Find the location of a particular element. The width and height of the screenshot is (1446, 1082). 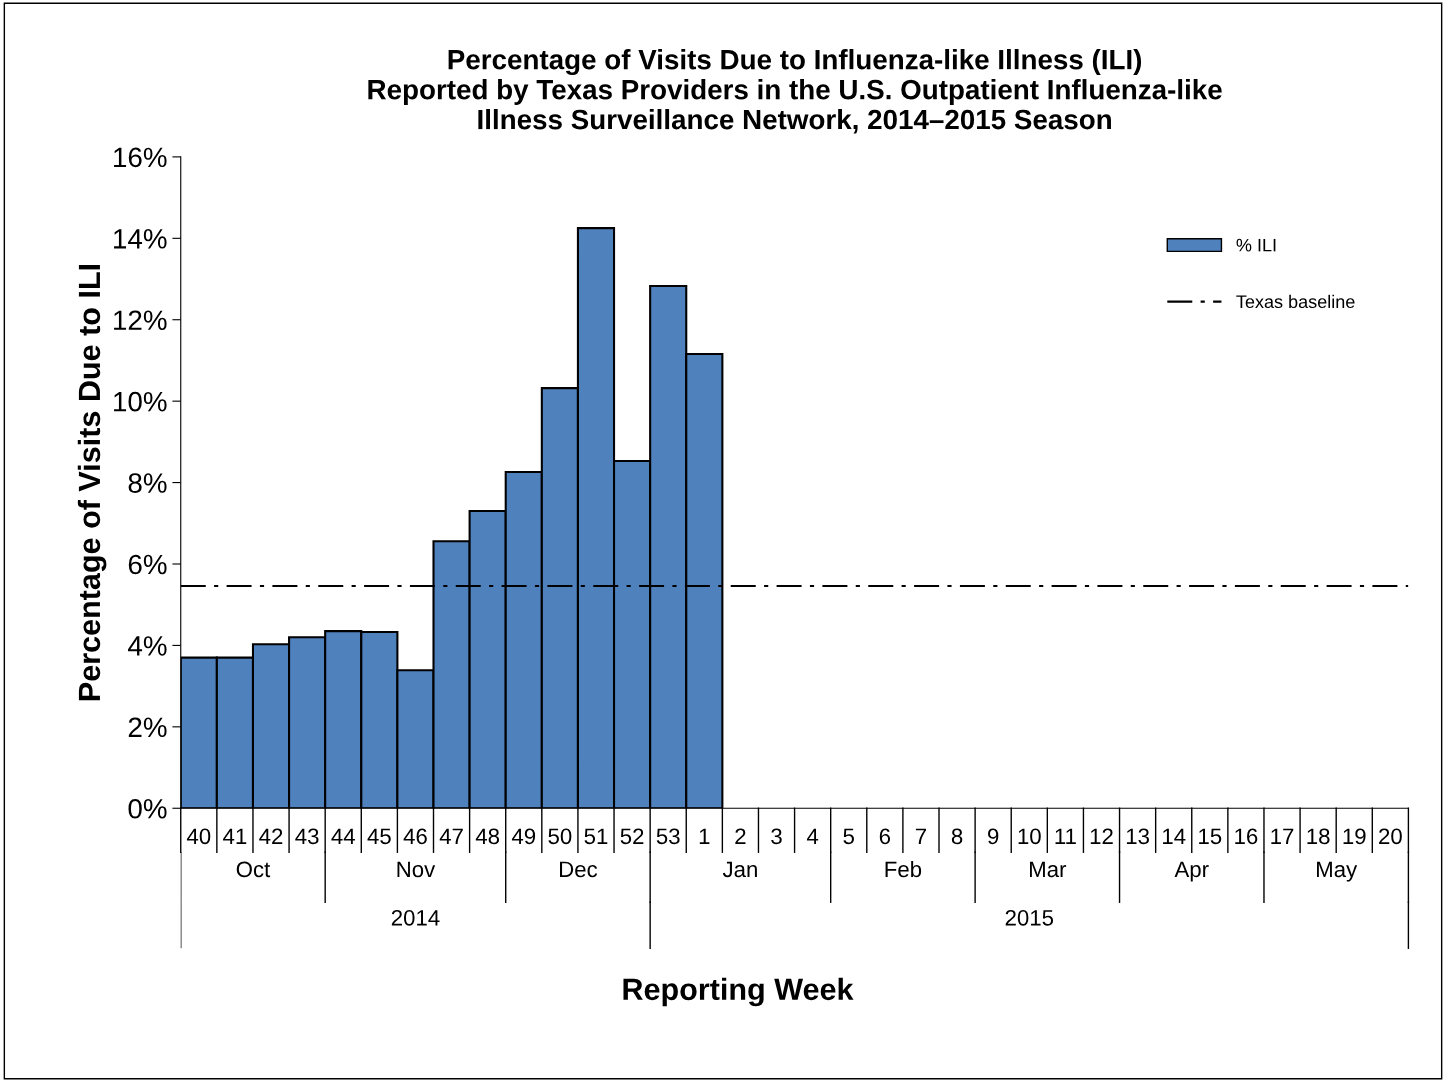

x-tick-label: 19 is located at coordinates (1354, 836).